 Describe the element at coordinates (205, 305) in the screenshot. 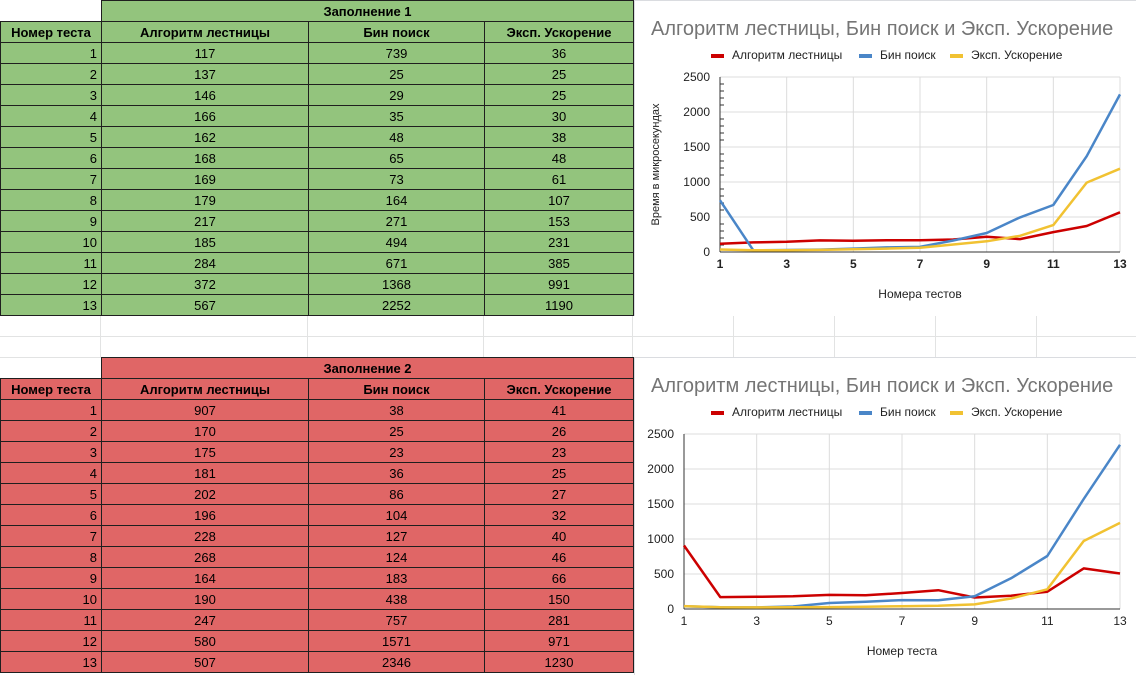

I see `value-cell: 567` at that location.